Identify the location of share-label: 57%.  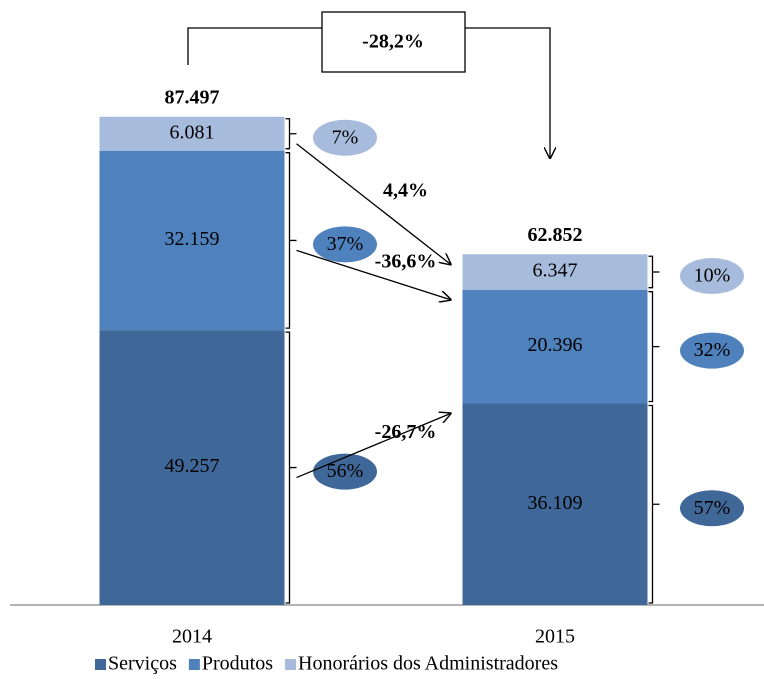
(712, 508).